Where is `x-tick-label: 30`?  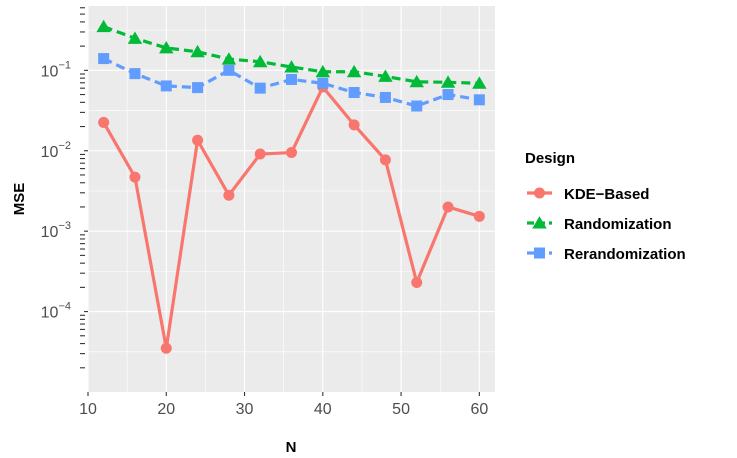
x-tick-label: 30 is located at coordinates (245, 409).